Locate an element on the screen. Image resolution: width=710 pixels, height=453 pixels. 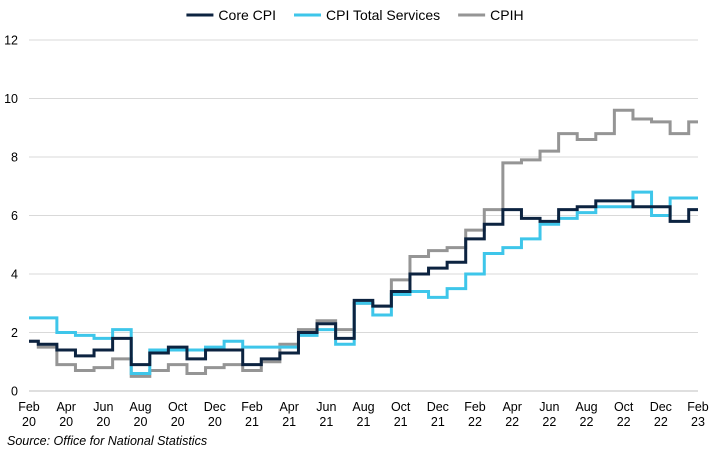
y-tick-label: 12 is located at coordinates (11, 41).